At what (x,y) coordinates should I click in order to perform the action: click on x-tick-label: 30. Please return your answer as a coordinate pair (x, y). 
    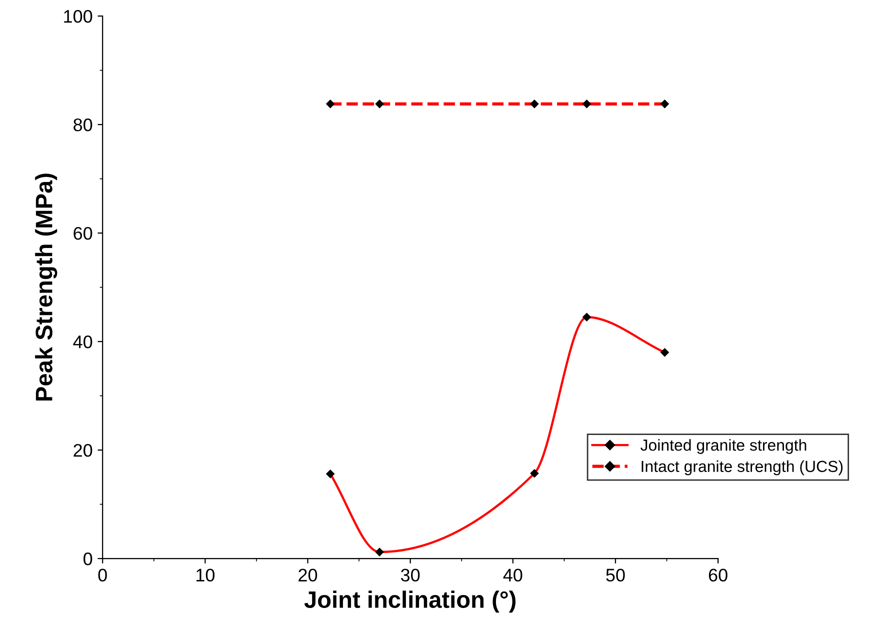
    Looking at the image, I should click on (410, 575).